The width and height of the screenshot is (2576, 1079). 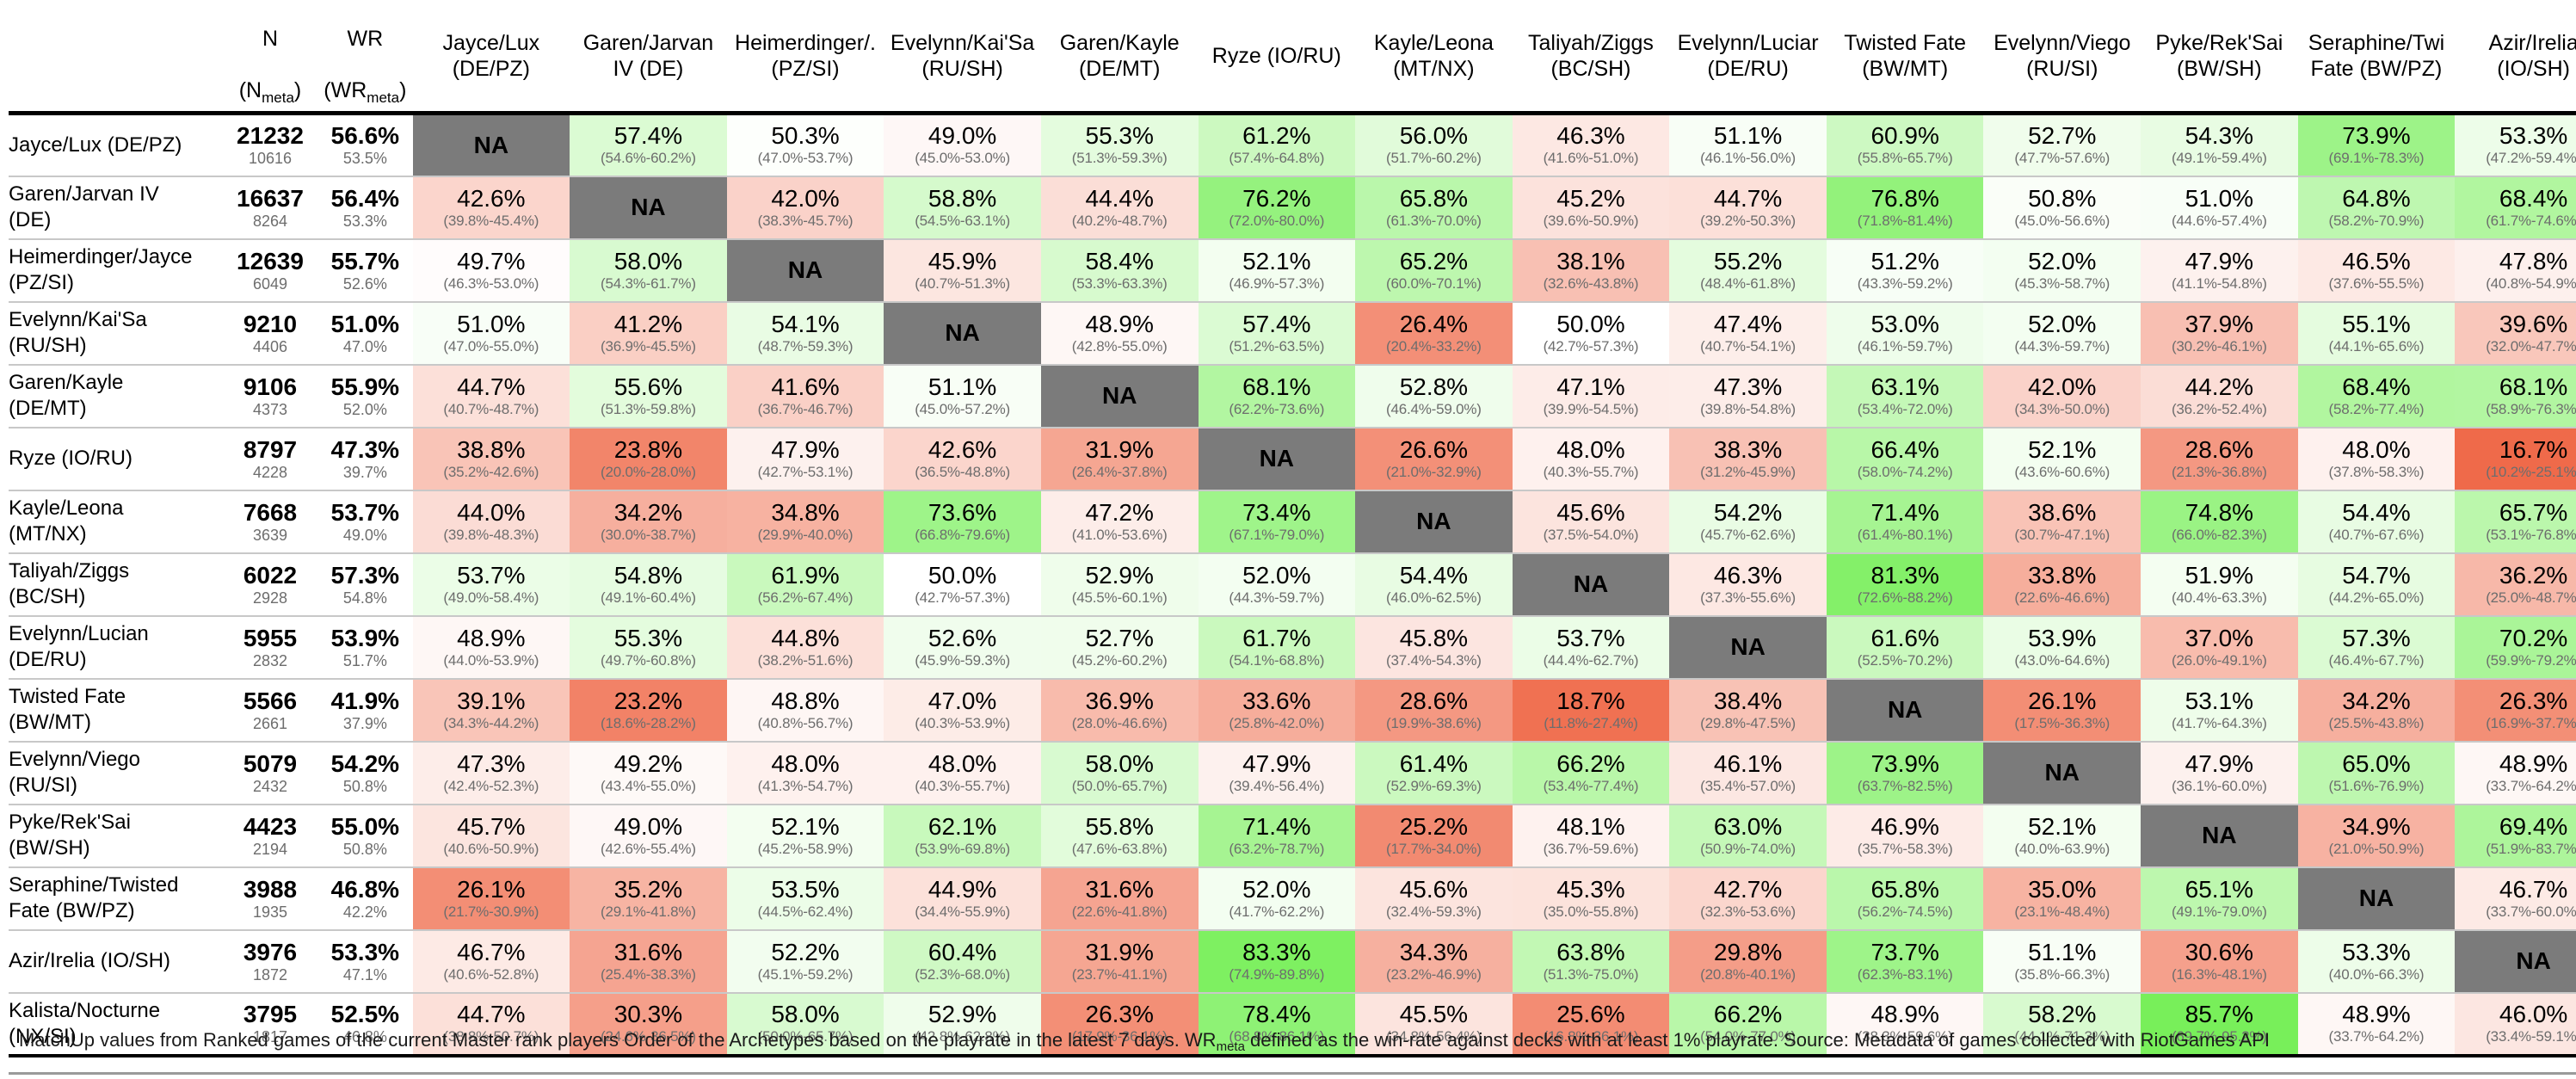 What do you see at coordinates (1434, 637) in the screenshot?
I see `cell-winrate: 45.8%` at bounding box center [1434, 637].